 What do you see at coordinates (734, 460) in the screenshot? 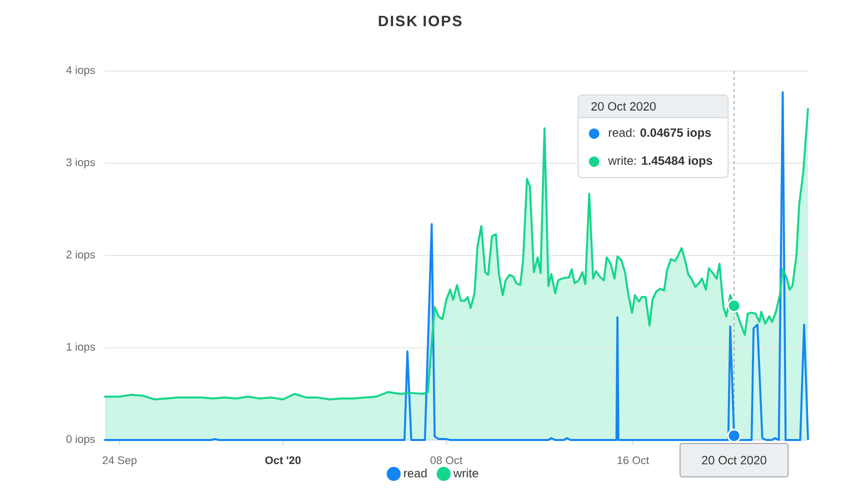
I see `ref-line-label: 20 Oct 2020` at bounding box center [734, 460].